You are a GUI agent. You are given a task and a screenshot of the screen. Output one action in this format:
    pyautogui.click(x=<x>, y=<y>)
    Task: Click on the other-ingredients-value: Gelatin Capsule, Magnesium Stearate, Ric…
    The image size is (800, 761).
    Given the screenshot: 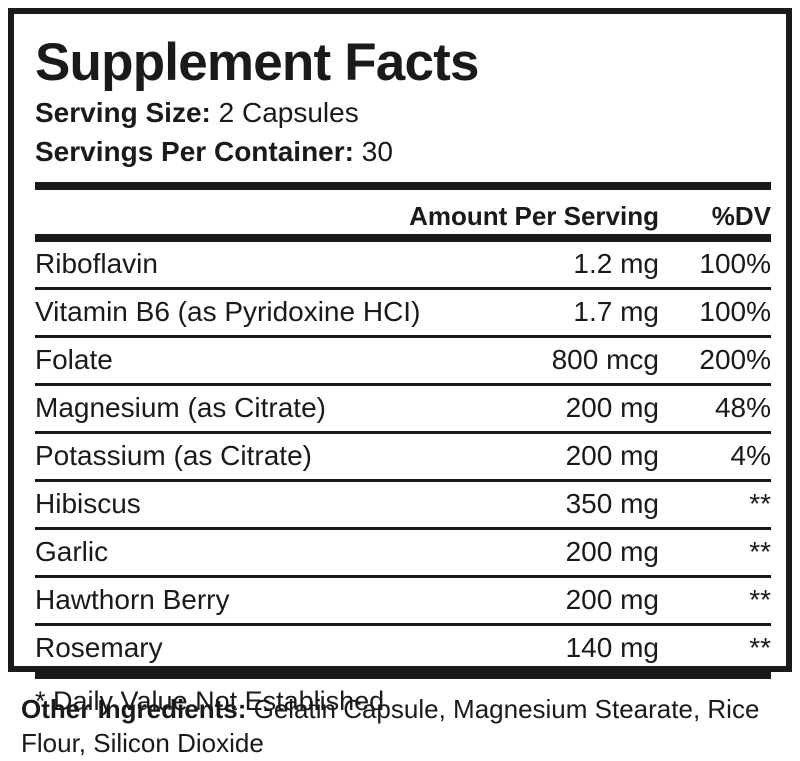 What is the action you would take?
    pyautogui.click(x=390, y=726)
    